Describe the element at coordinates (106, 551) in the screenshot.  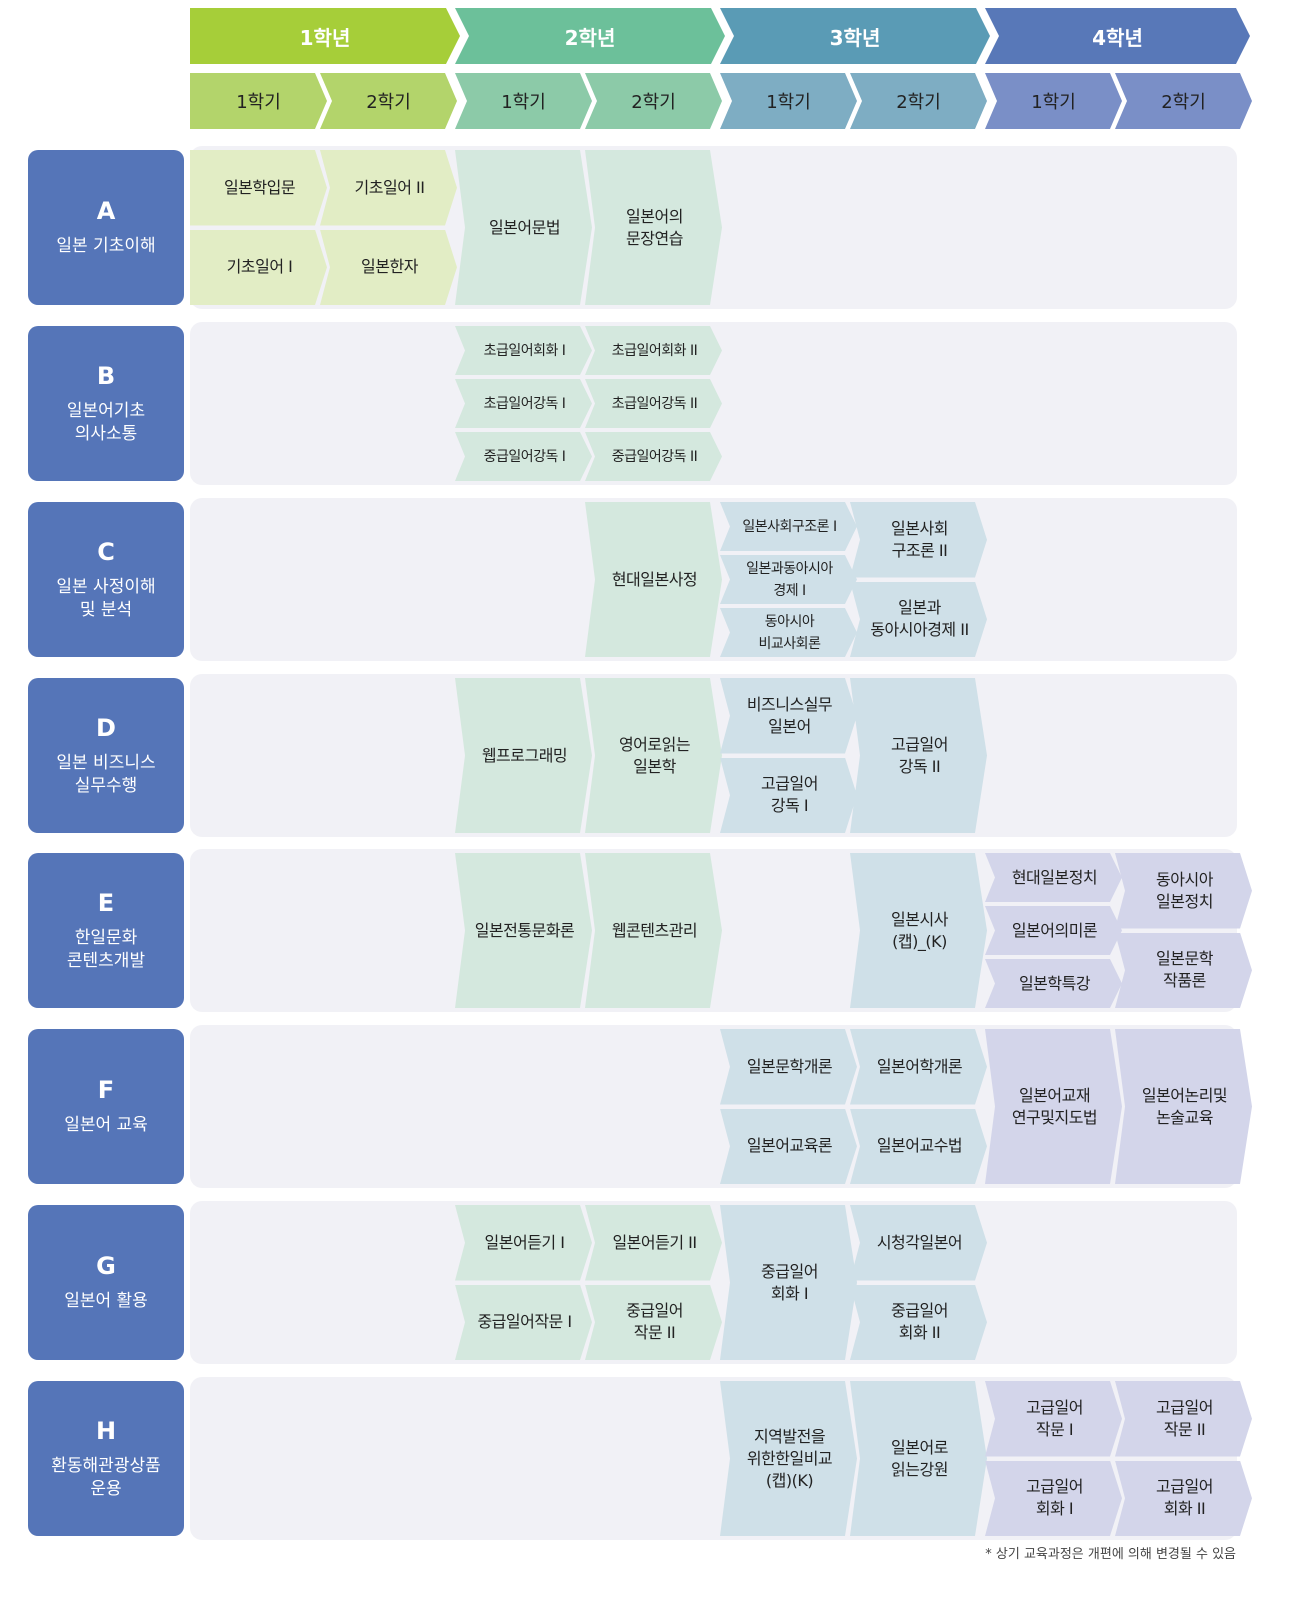
I see `area-code: C` at that location.